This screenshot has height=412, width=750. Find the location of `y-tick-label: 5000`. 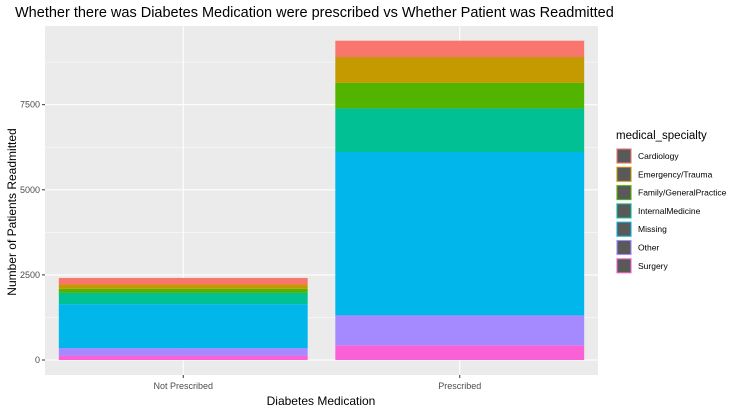

y-tick-label: 5000 is located at coordinates (30, 190).